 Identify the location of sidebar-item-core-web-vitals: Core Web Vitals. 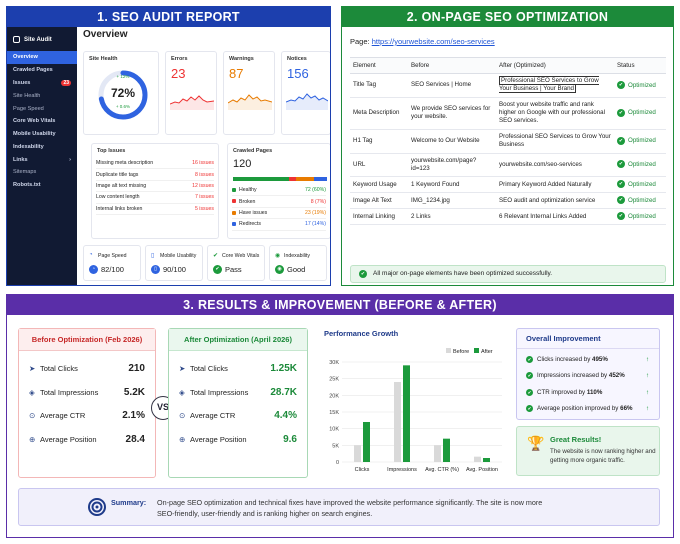
(42, 121).